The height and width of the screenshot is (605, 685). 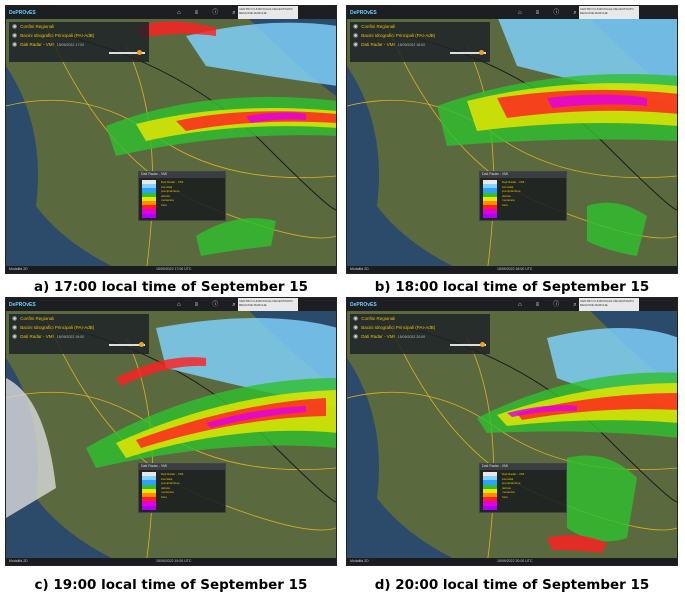 I want to click on caption-d: d) 20:00 local time of September 15, so click(x=512, y=585).